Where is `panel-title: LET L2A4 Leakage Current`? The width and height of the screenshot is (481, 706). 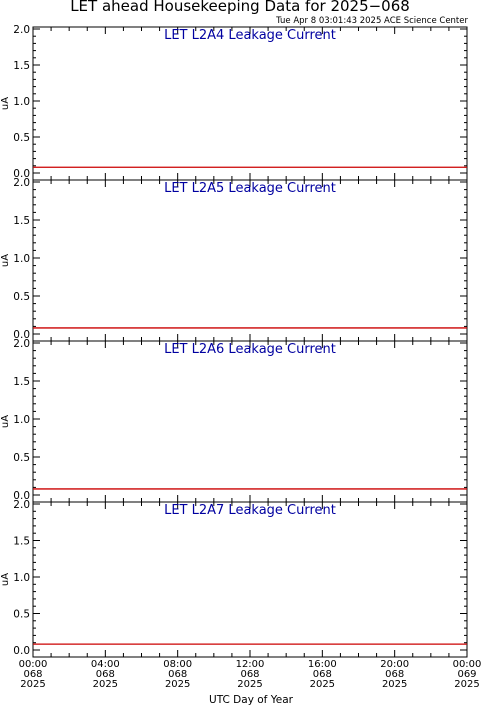 panel-title: LET L2A4 Leakage Current is located at coordinates (250, 35).